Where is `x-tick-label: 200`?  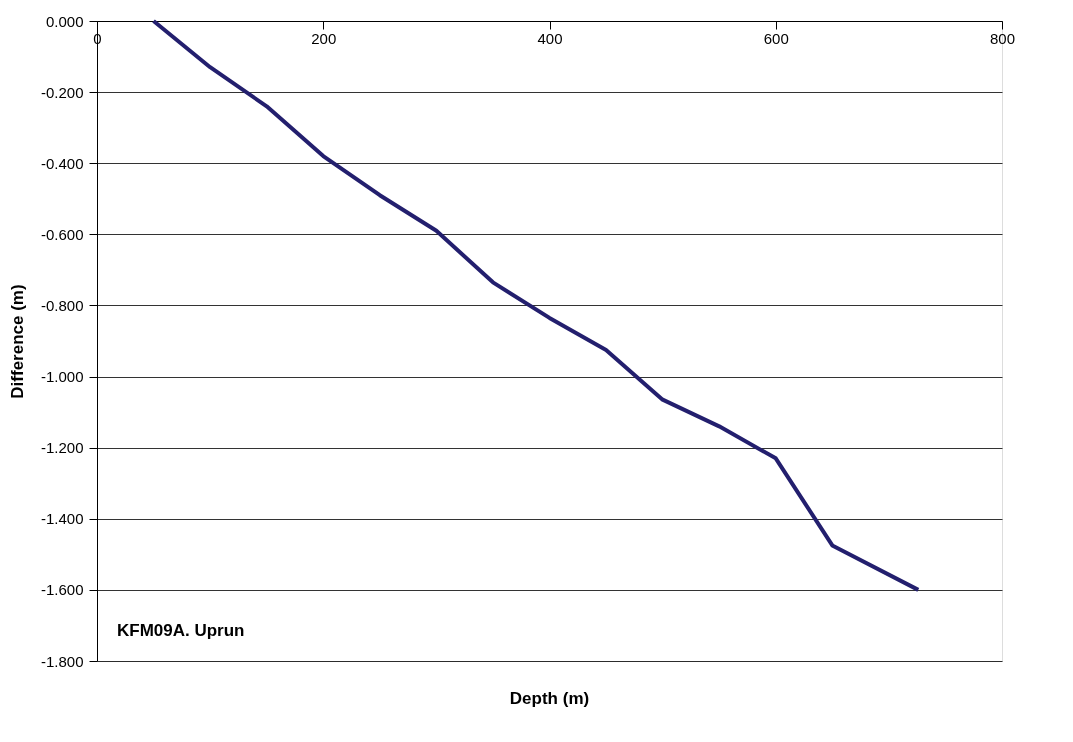
x-tick-label: 200 is located at coordinates (324, 38).